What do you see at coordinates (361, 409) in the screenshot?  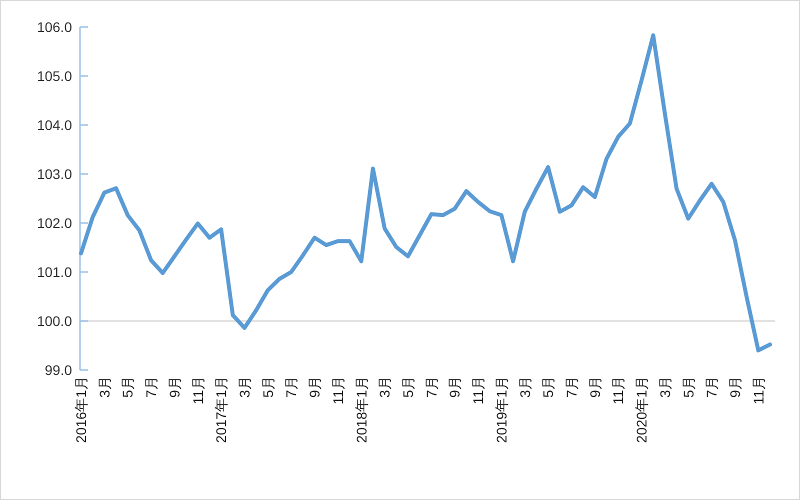 I see `x-tick-label: 2018年1月` at bounding box center [361, 409].